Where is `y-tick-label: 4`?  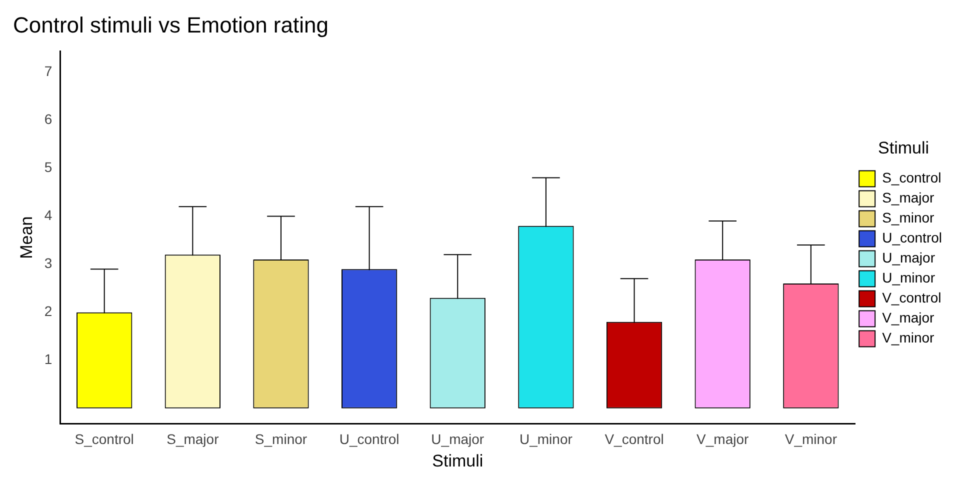
y-tick-label: 4 is located at coordinates (48, 215).